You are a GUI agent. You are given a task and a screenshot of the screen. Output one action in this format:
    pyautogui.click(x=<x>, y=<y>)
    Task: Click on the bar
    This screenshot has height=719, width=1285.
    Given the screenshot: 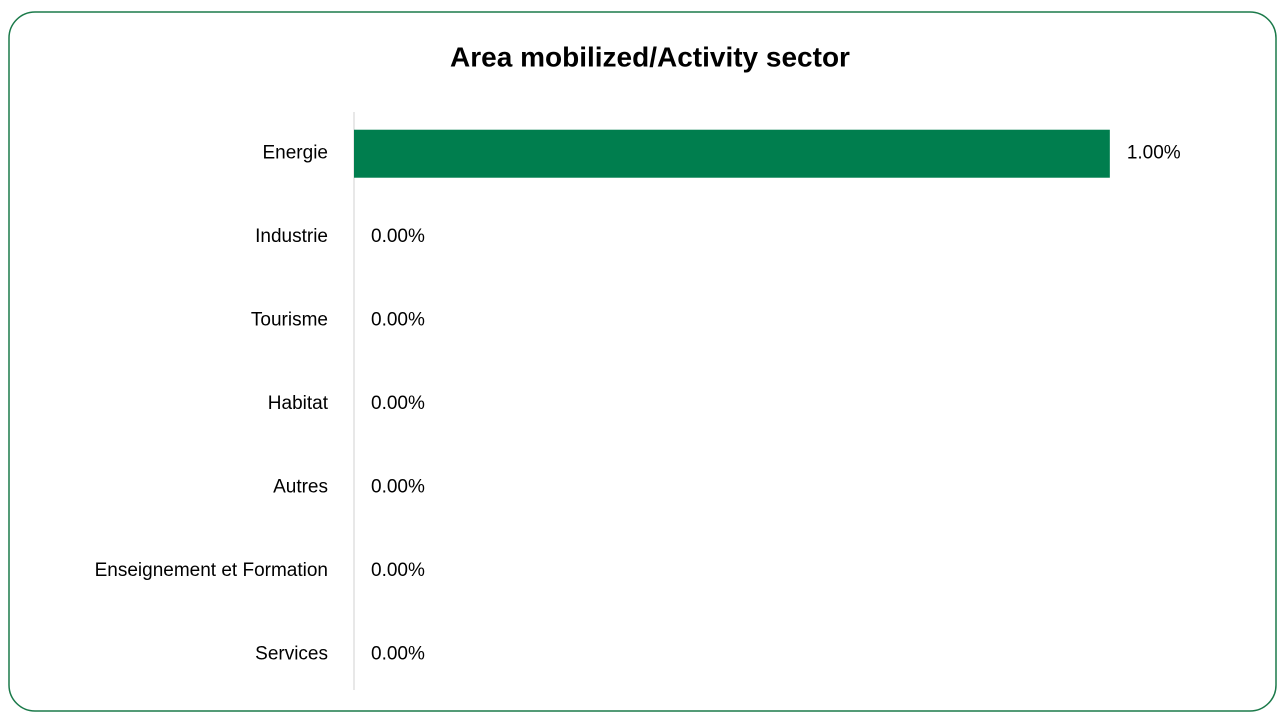 What is the action you would take?
    pyautogui.click(x=732, y=153)
    